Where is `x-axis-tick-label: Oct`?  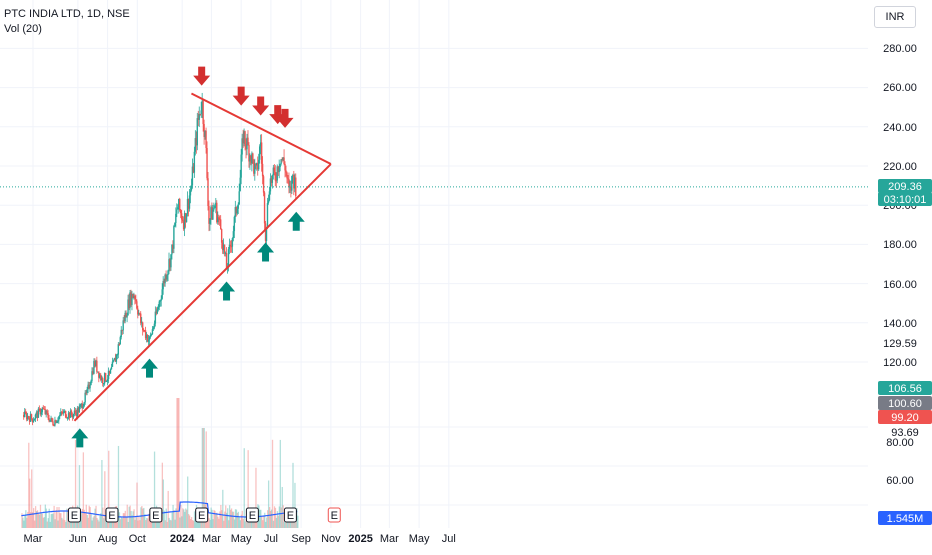 x-axis-tick-label: Oct is located at coordinates (137, 539).